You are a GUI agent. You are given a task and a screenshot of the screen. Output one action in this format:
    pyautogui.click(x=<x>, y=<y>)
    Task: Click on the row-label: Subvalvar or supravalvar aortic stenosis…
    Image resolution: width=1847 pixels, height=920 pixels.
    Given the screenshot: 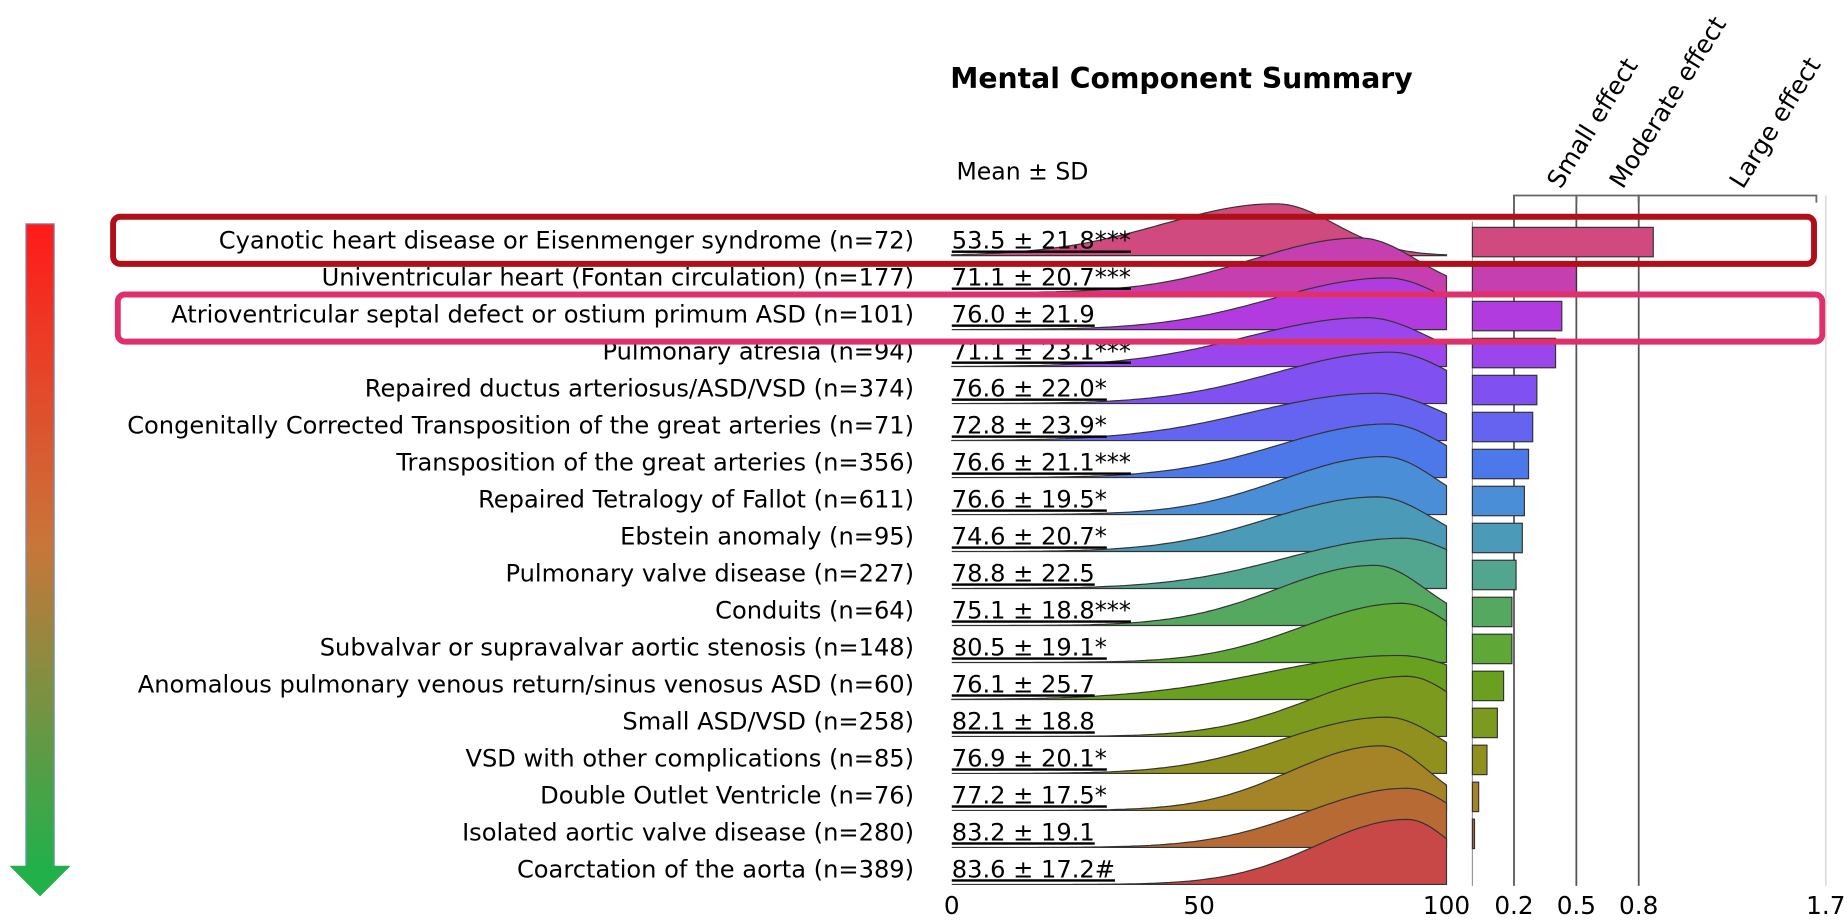 What is the action you would take?
    pyautogui.click(x=617, y=647)
    